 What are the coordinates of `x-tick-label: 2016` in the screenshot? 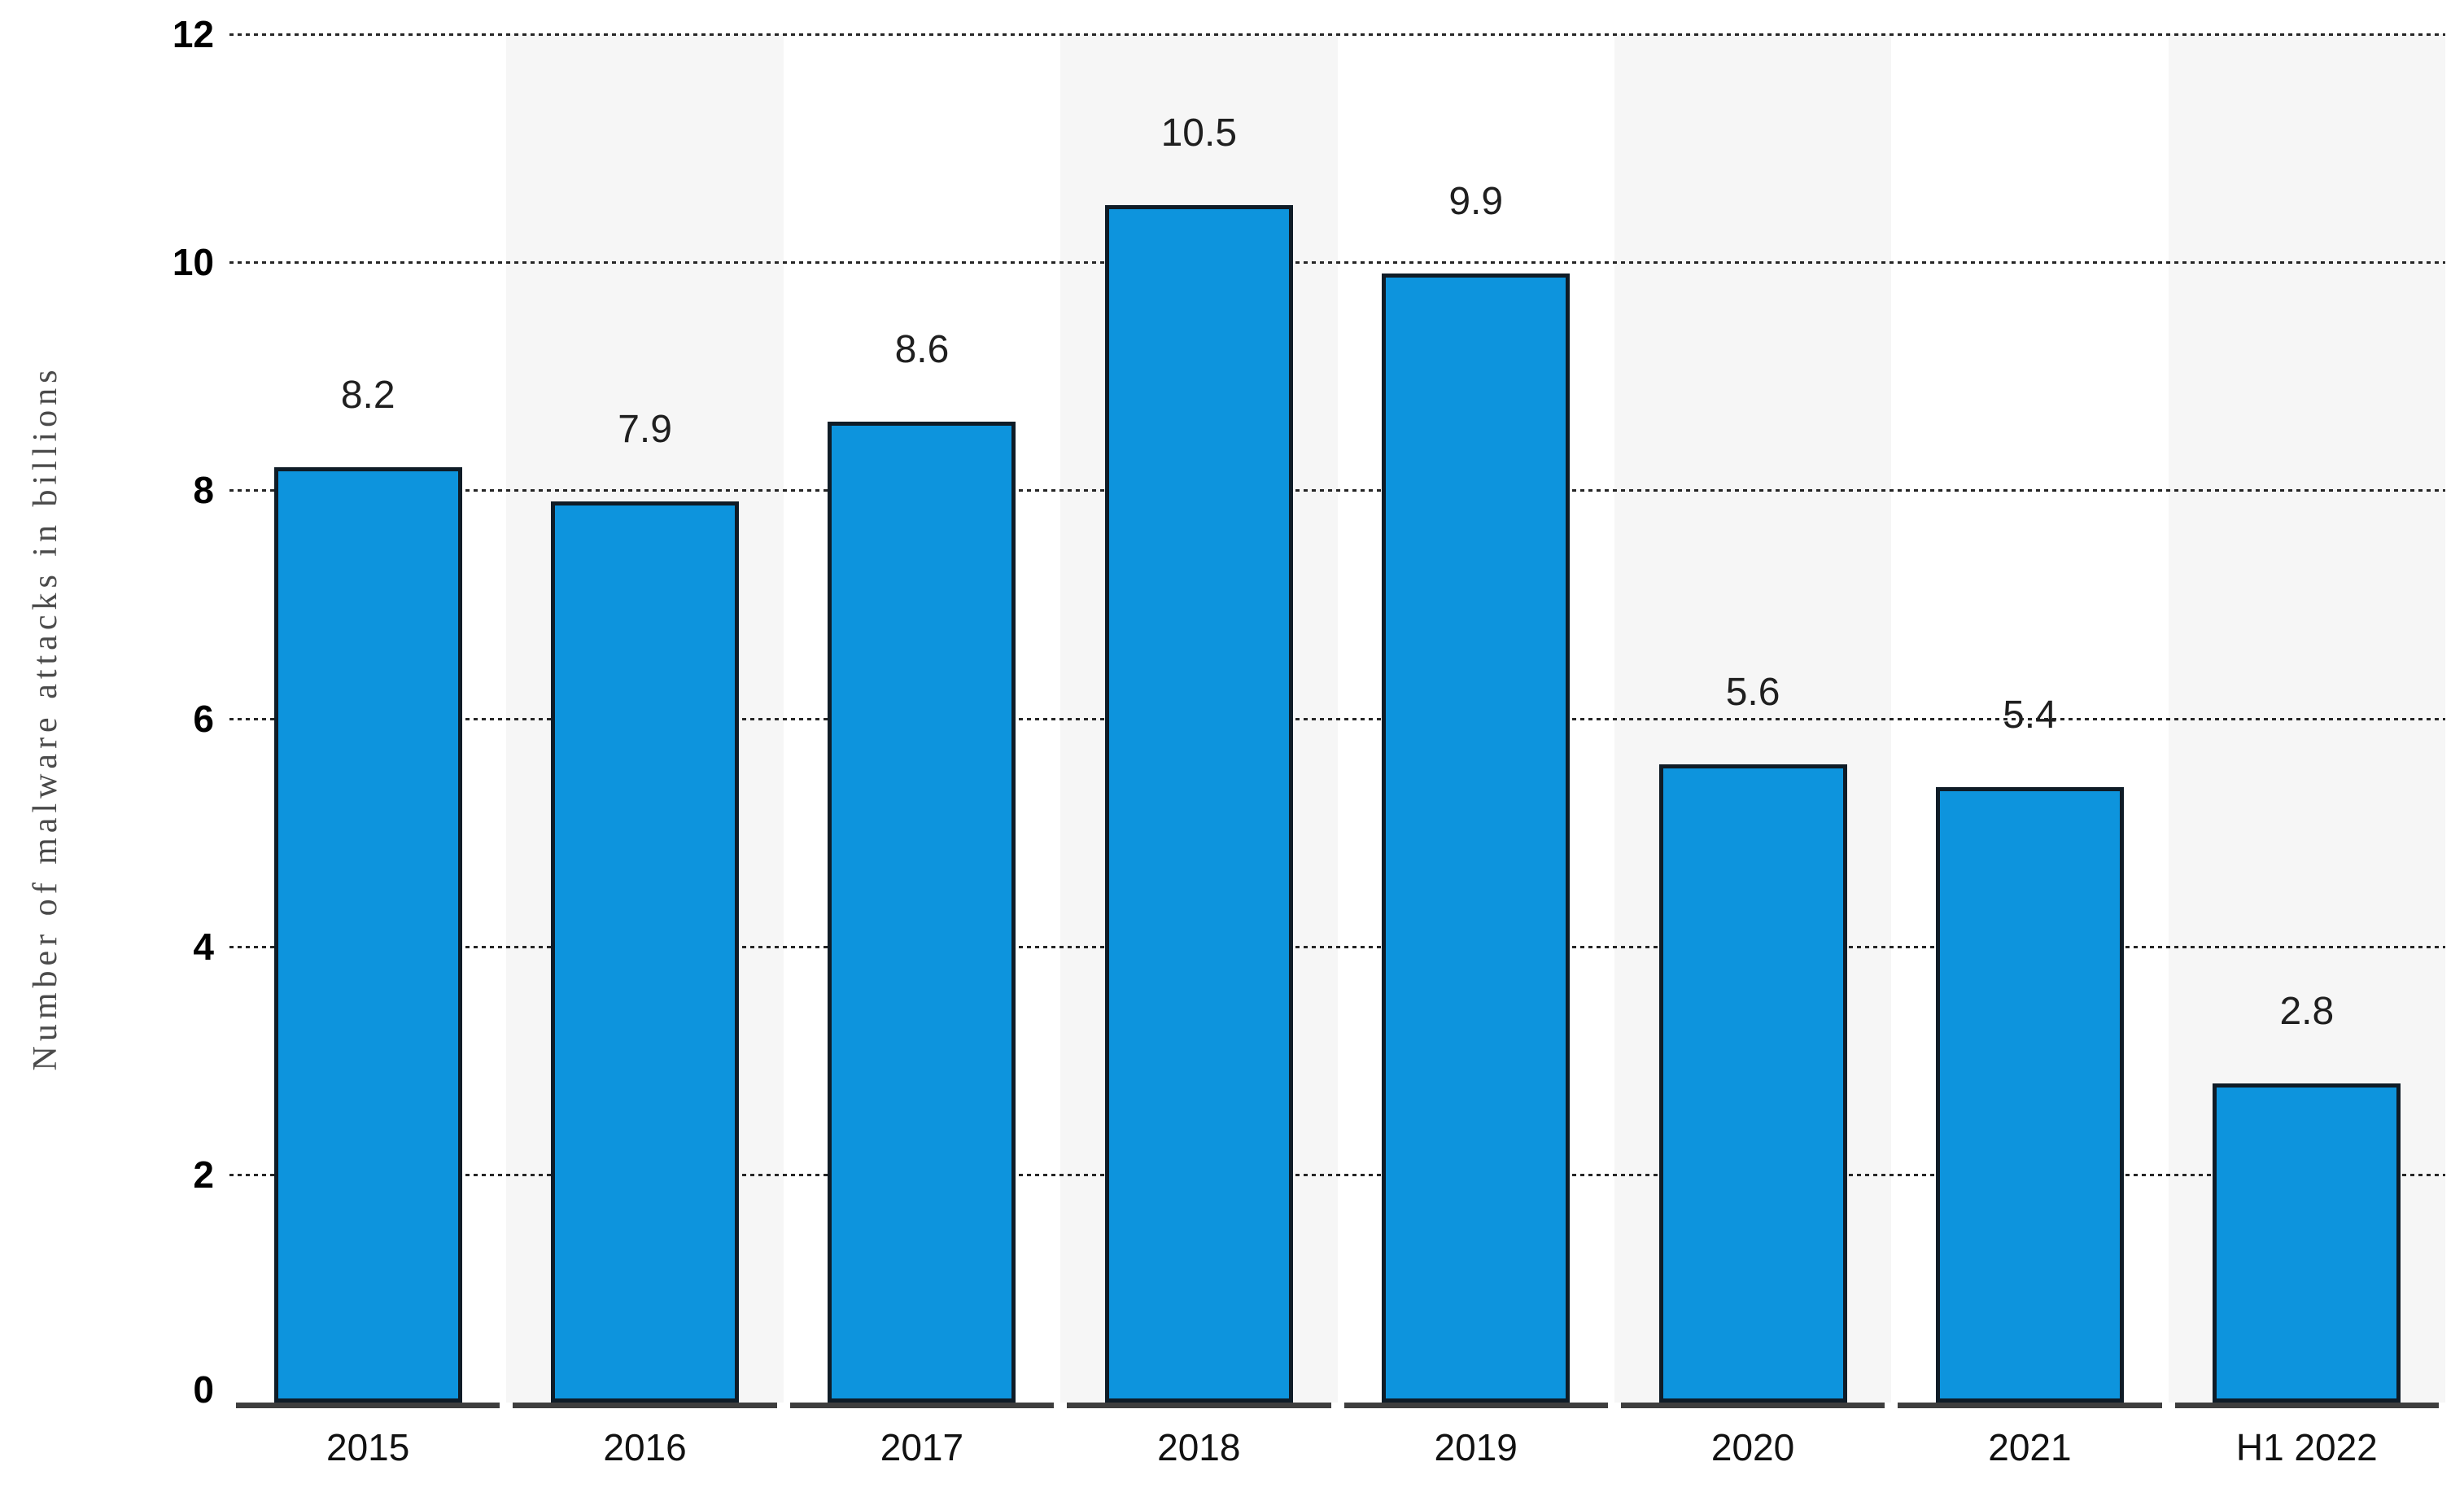 It's located at (645, 1447).